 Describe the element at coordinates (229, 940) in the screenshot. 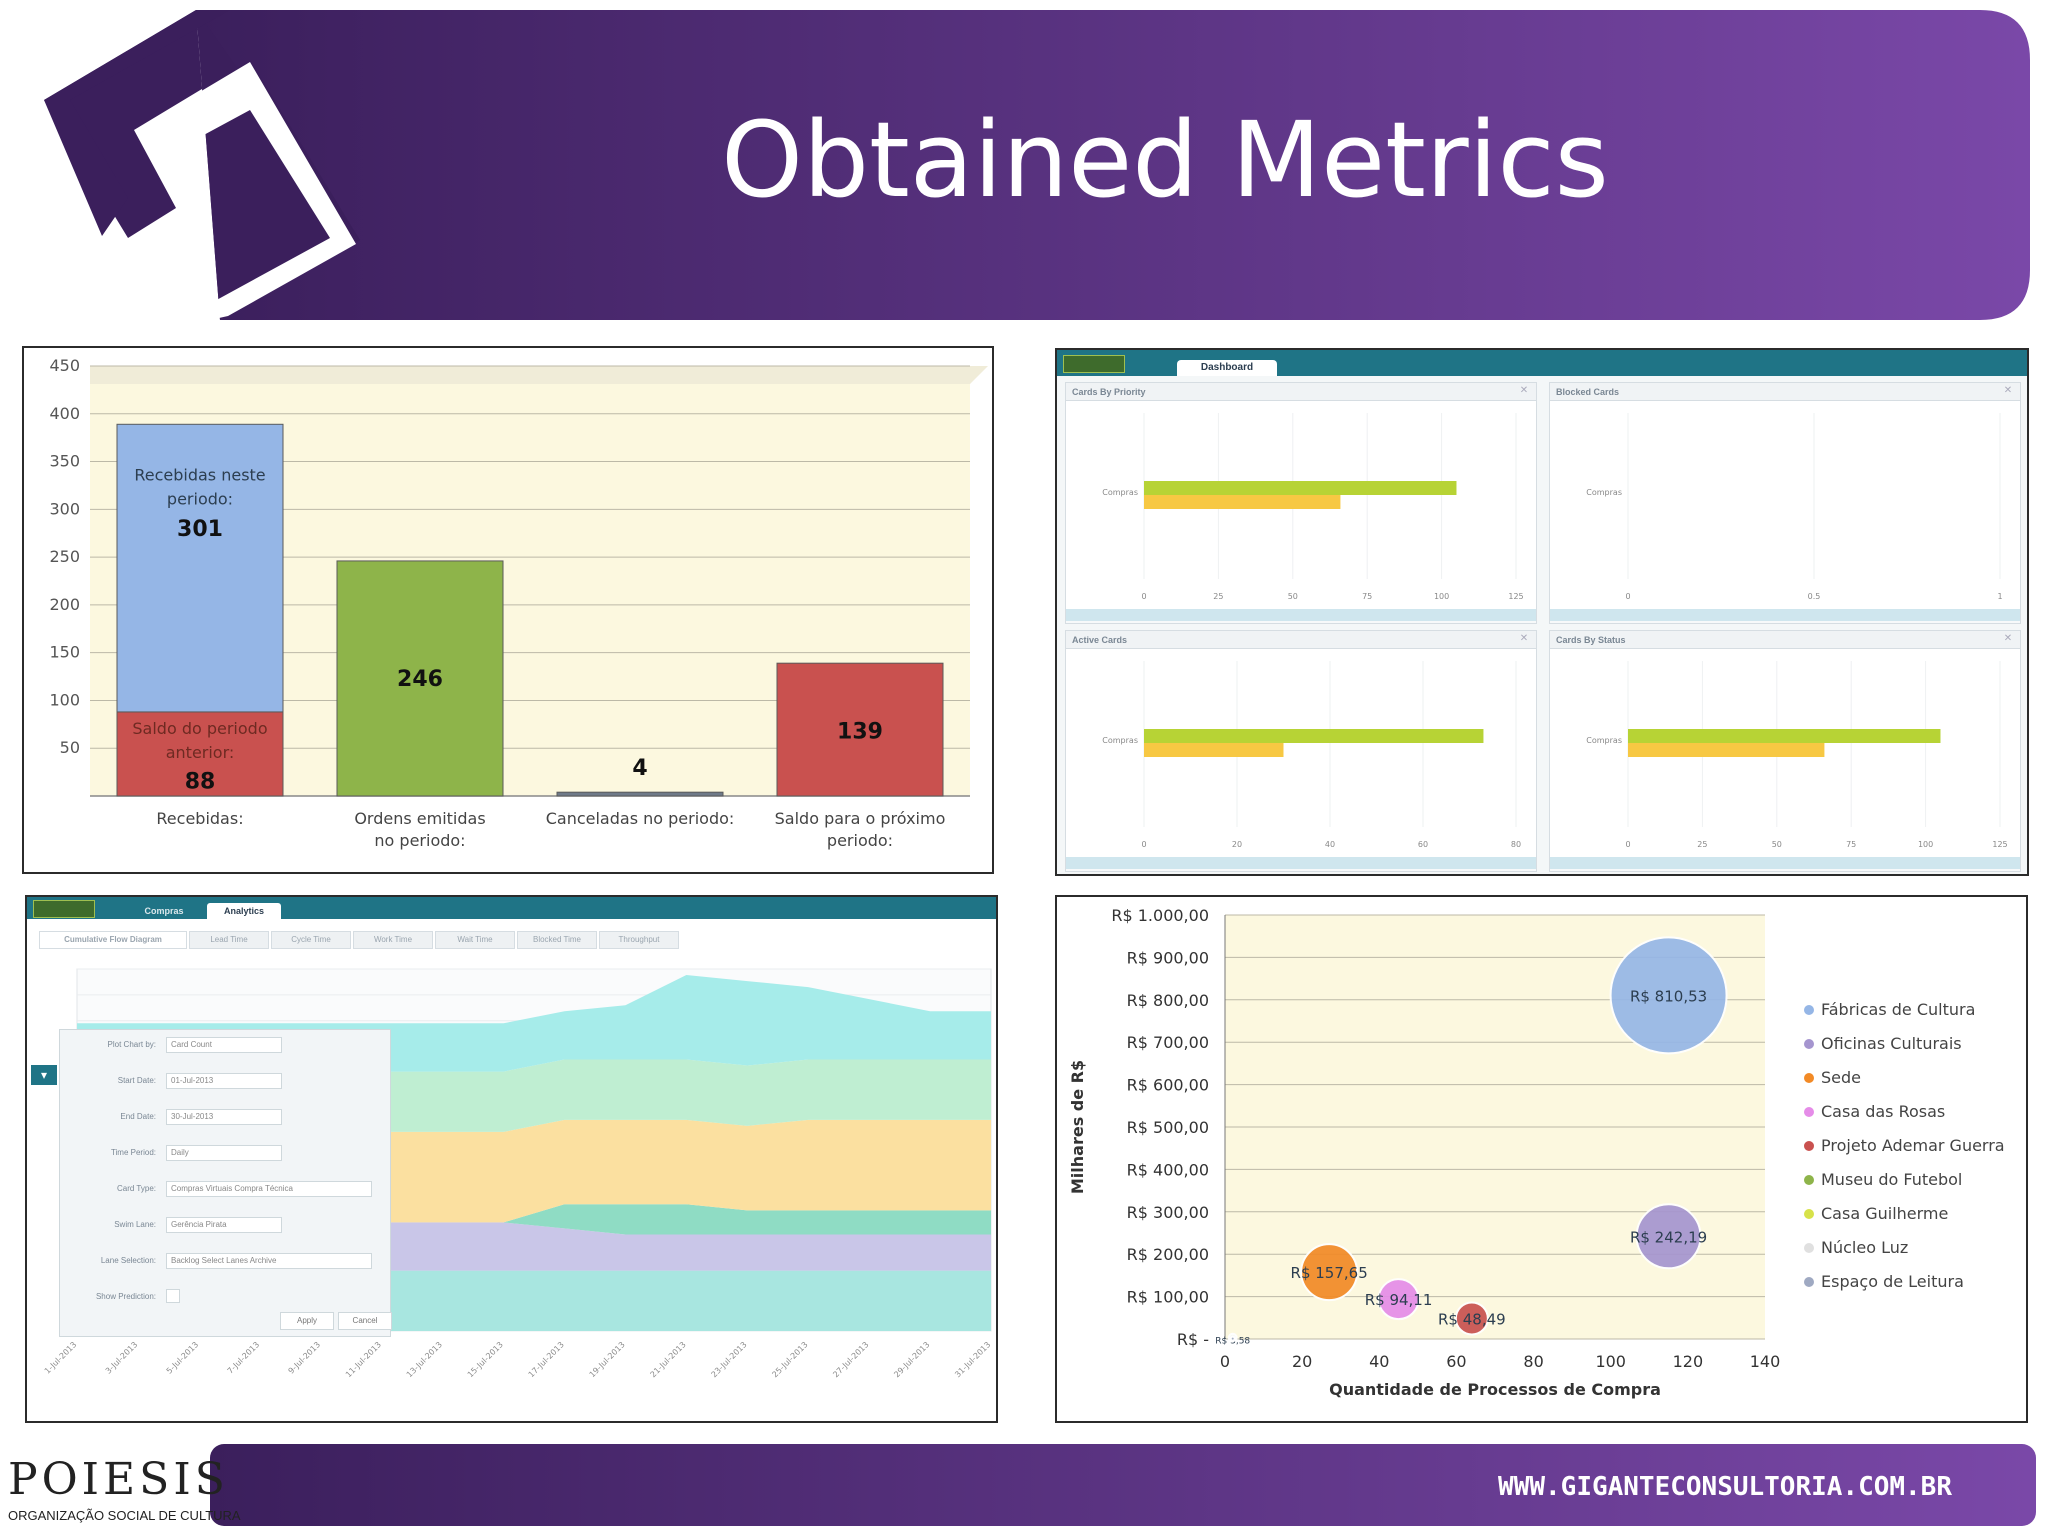

I see `subtab-1: Lead Time` at that location.